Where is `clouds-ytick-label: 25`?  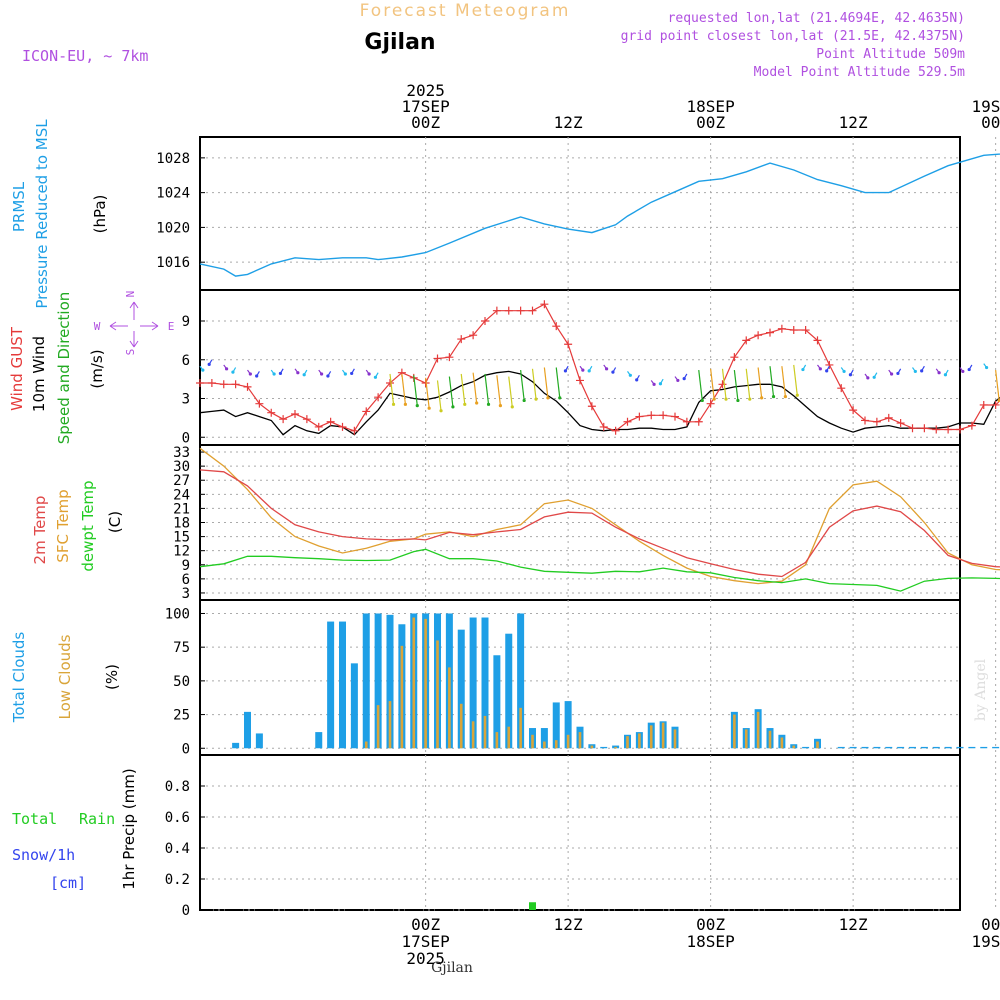 clouds-ytick-label: 25 is located at coordinates (181, 716).